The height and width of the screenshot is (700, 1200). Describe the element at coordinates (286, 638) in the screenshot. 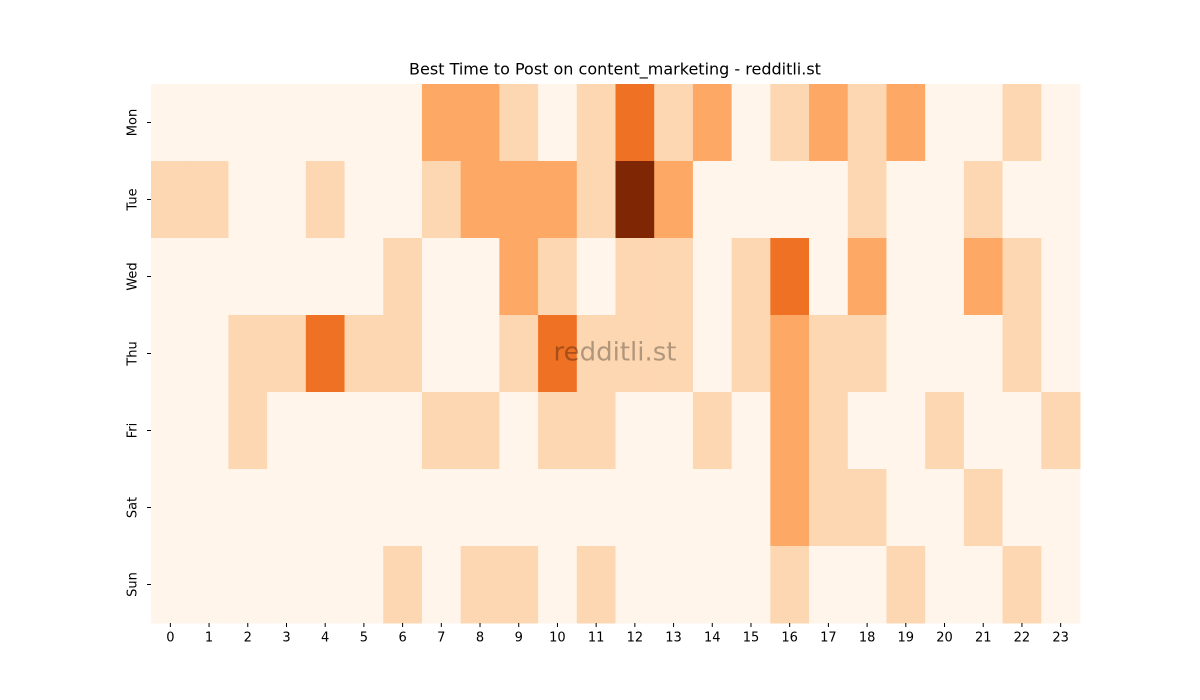

I see `x-tick-label: 3` at that location.